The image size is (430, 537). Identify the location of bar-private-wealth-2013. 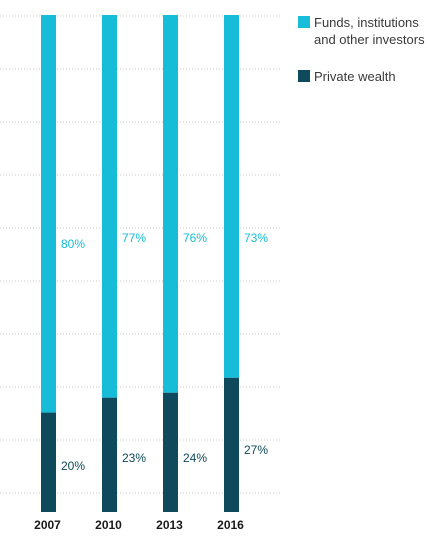
(170, 452).